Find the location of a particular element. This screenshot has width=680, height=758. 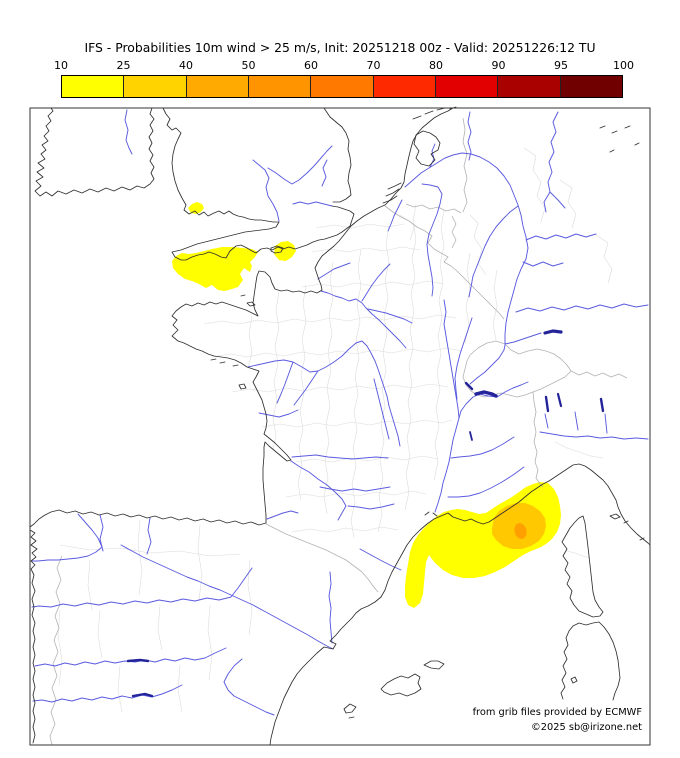

lake-garda is located at coordinates (602, 405).